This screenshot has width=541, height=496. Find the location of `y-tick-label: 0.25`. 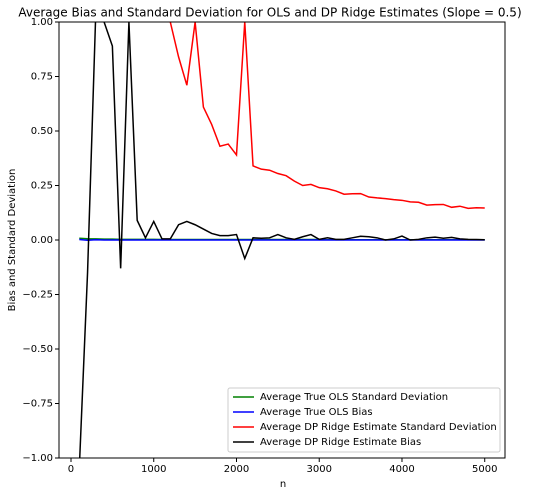

y-tick-label: 0.25 is located at coordinates (42, 186).